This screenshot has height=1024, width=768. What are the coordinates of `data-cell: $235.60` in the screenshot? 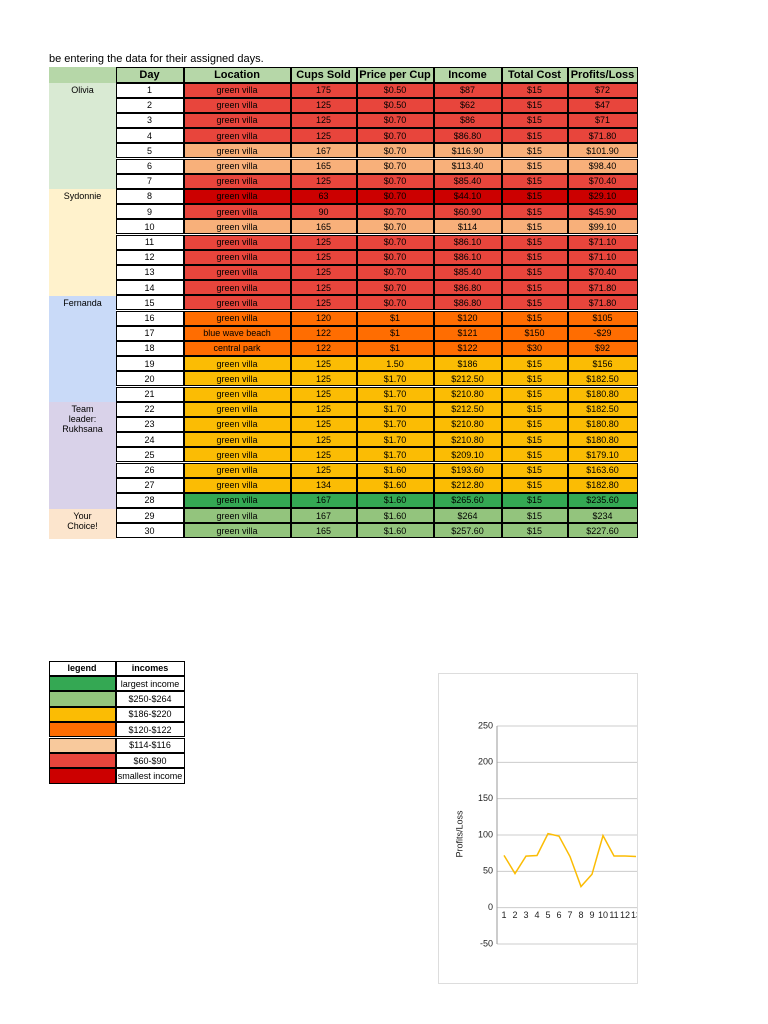 It's located at (602, 500).